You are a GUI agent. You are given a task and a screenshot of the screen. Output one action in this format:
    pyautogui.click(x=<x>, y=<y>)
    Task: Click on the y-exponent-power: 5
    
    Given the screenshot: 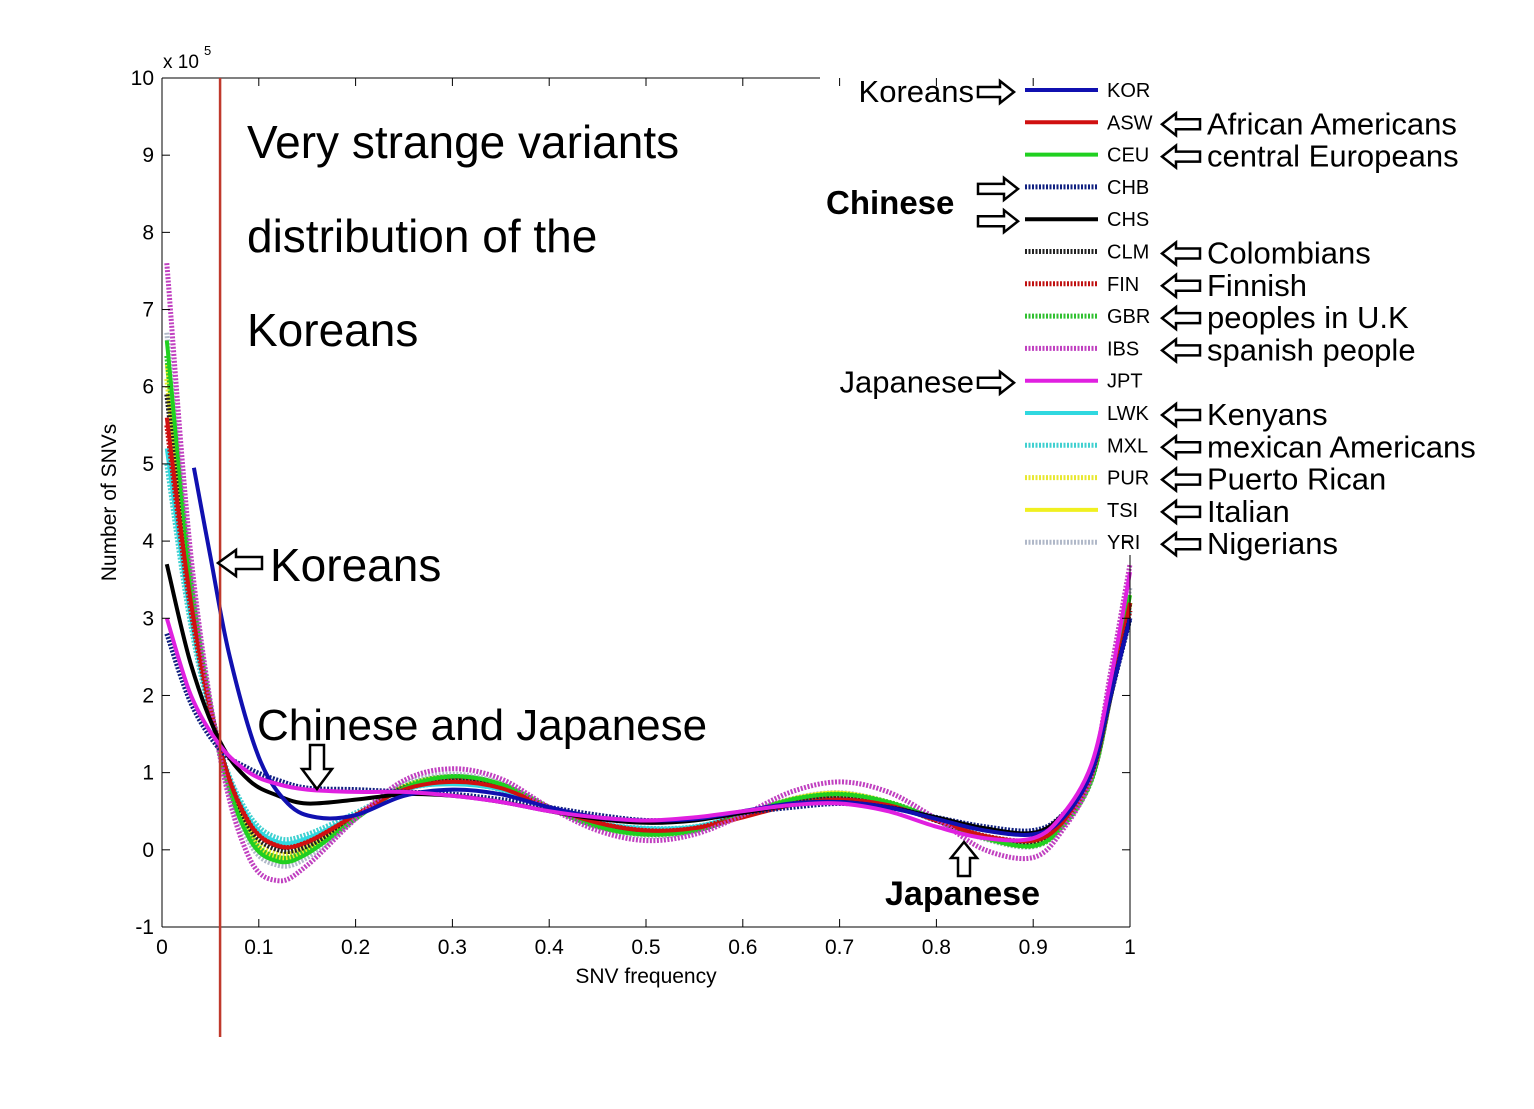 What is the action you would take?
    pyautogui.click(x=207, y=50)
    